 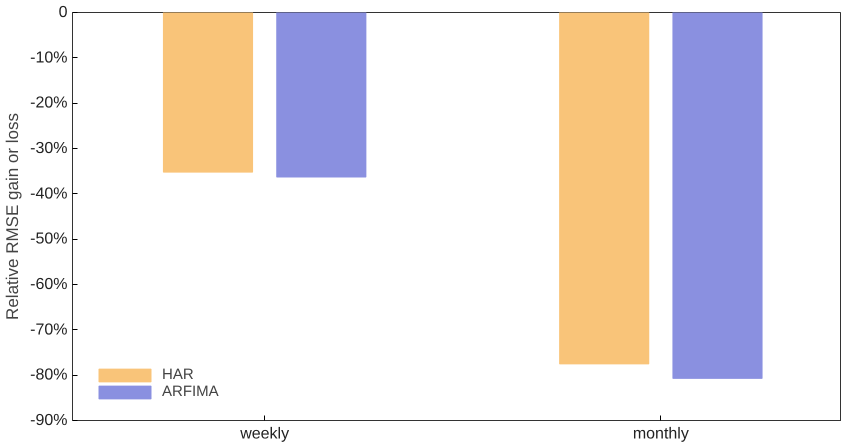 I want to click on y-tick-label: -10%, so click(x=49, y=57).